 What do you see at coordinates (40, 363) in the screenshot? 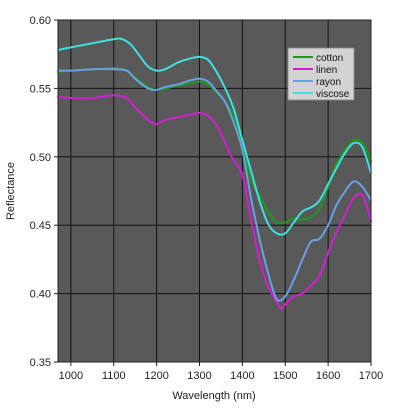
I see `y-tick-label: 0.35` at bounding box center [40, 363].